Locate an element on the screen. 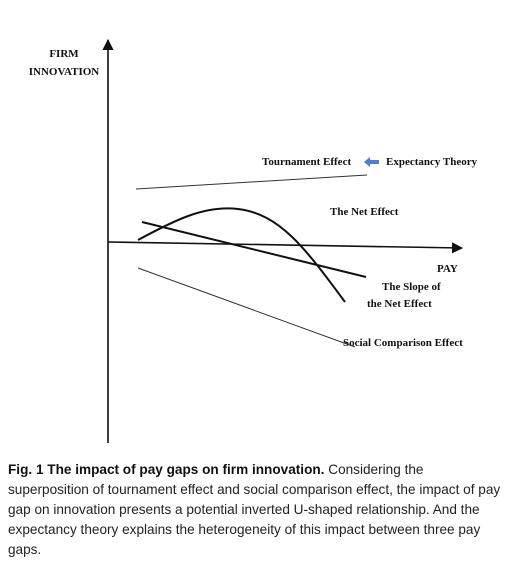 This screenshot has height=578, width=514. slope-label-line2: the Net Effect is located at coordinates (399, 304).